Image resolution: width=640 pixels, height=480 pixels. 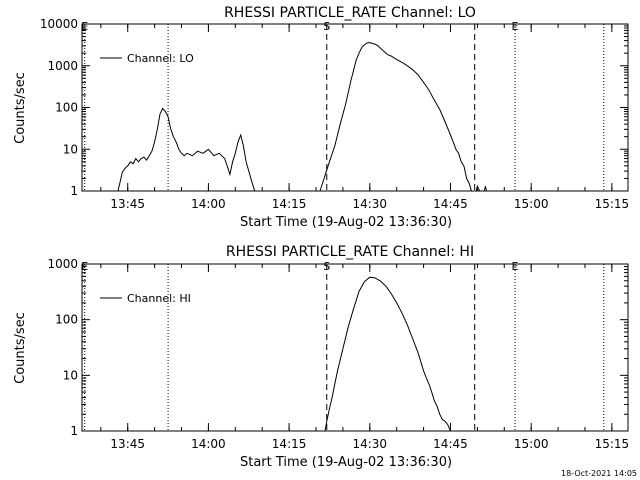 I want to click on timestamp-label: 18-Oct-2021 14:05, so click(x=599, y=473).